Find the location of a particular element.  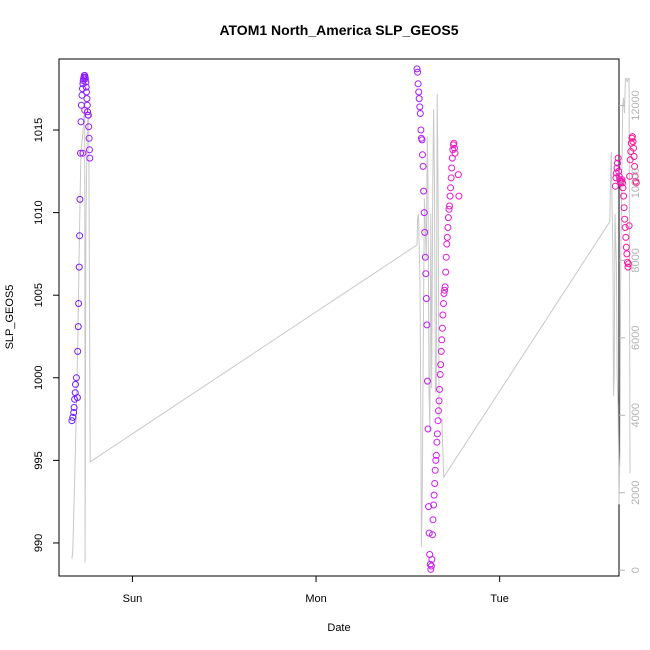

y-axis-left: 990 995 1000 1005 1010 1015 is located at coordinates (46, 335).